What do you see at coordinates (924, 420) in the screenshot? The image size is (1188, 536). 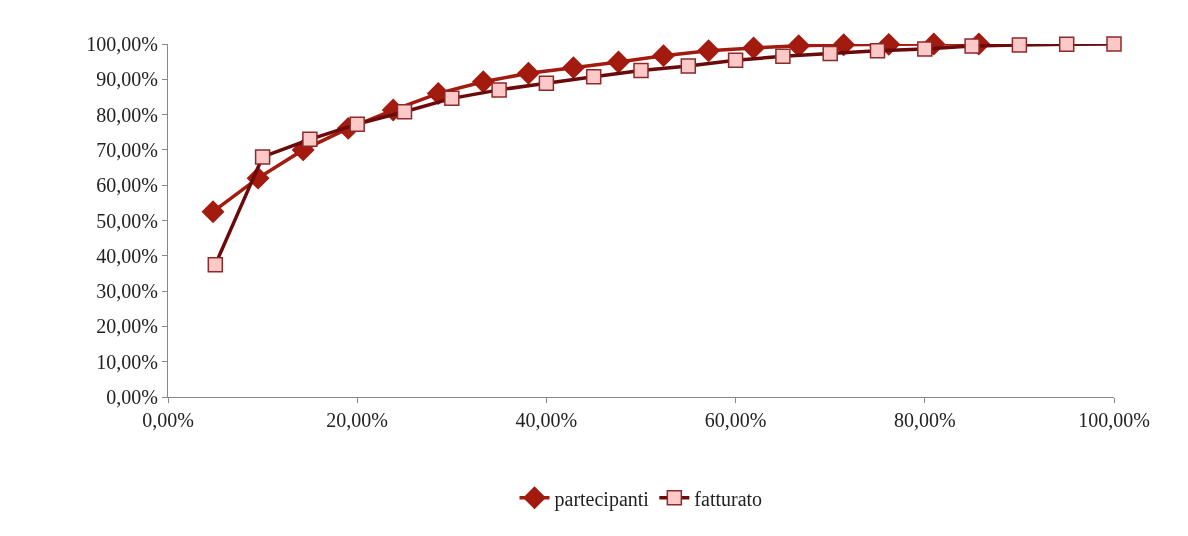 I see `x-tick-label: 80,00%` at bounding box center [924, 420].